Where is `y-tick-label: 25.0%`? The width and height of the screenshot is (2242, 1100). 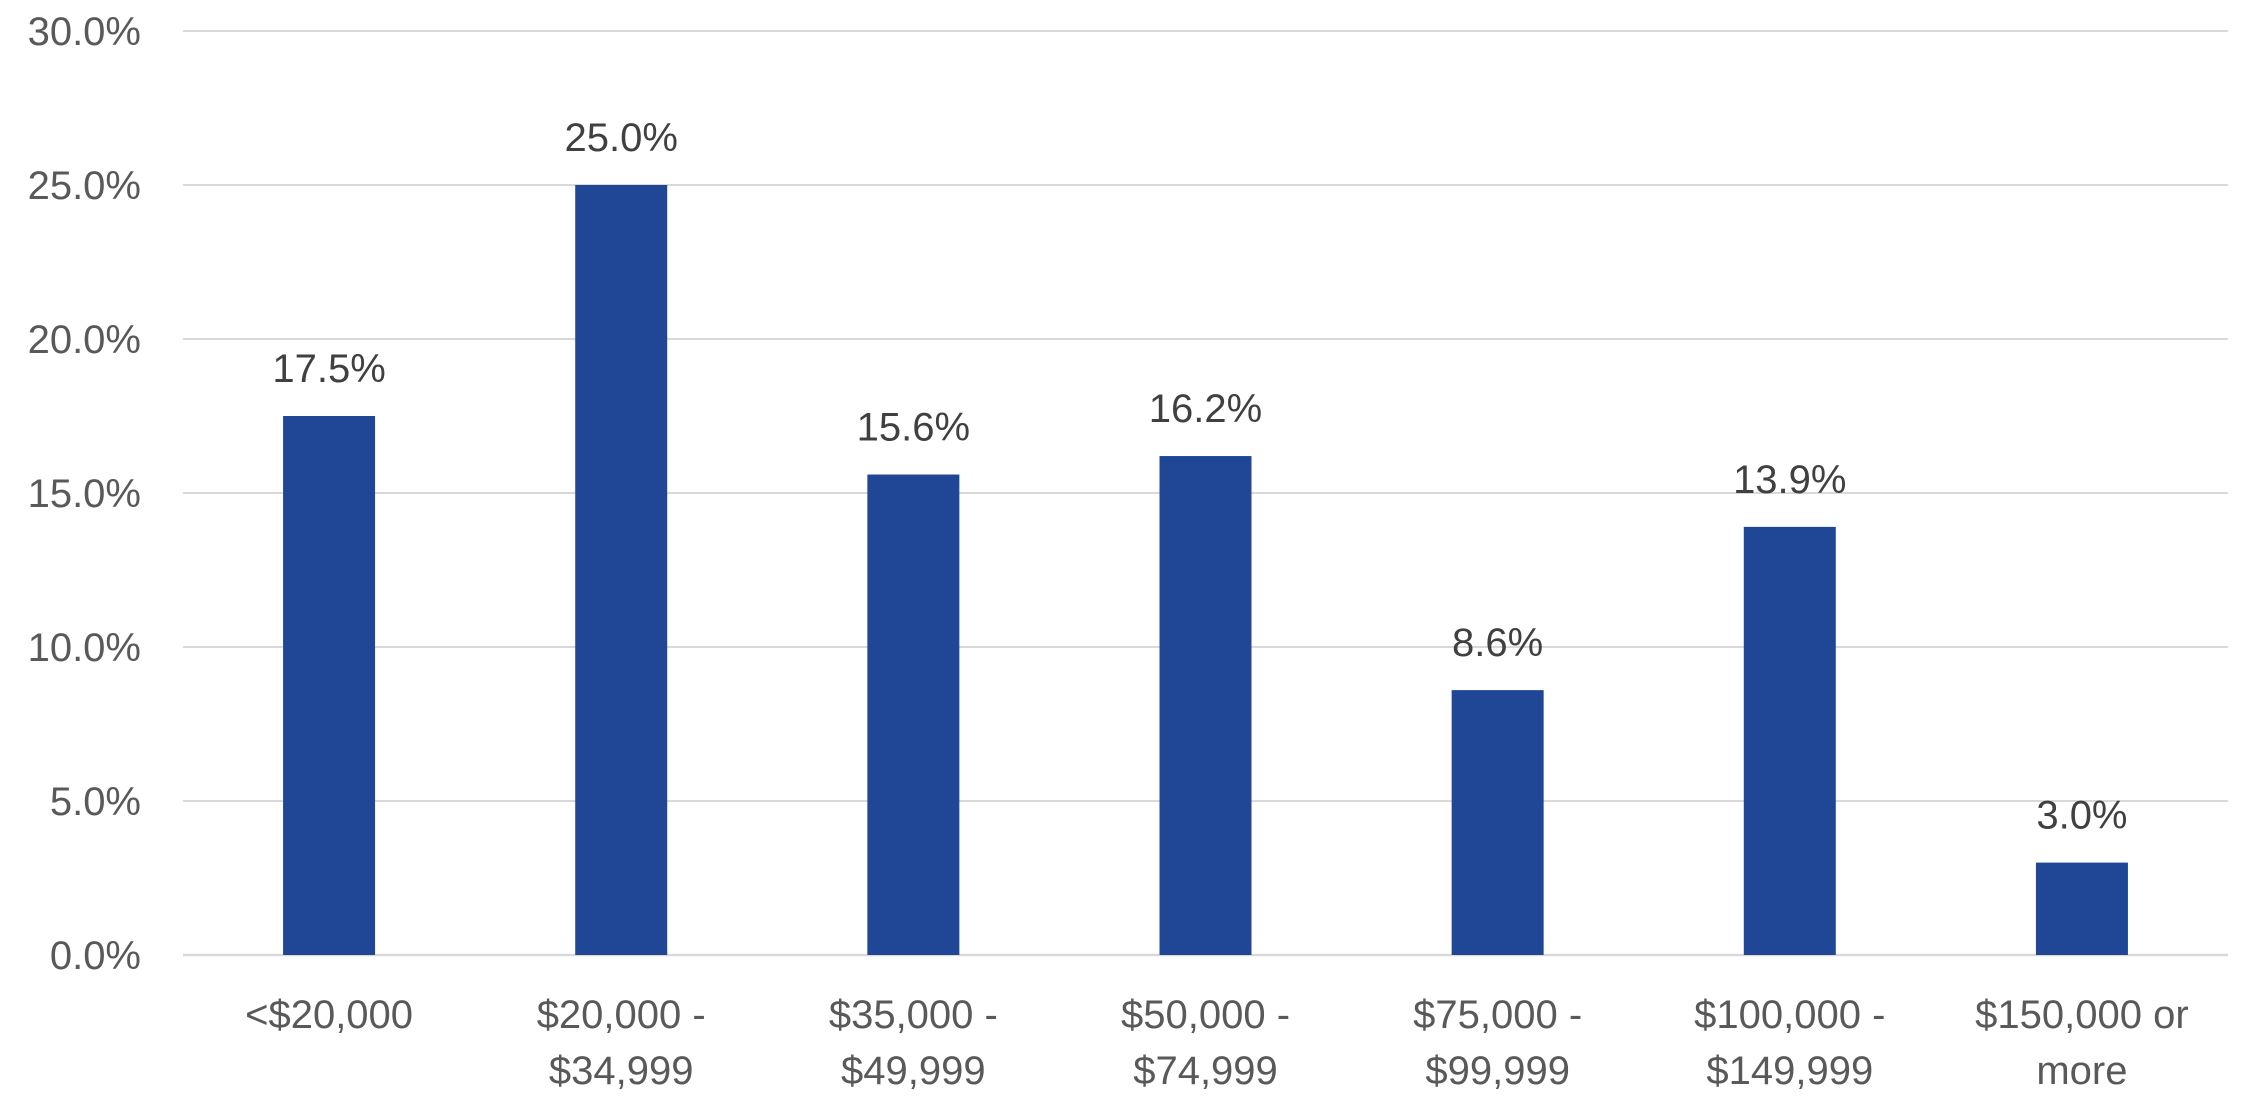 y-tick-label: 25.0% is located at coordinates (84, 186).